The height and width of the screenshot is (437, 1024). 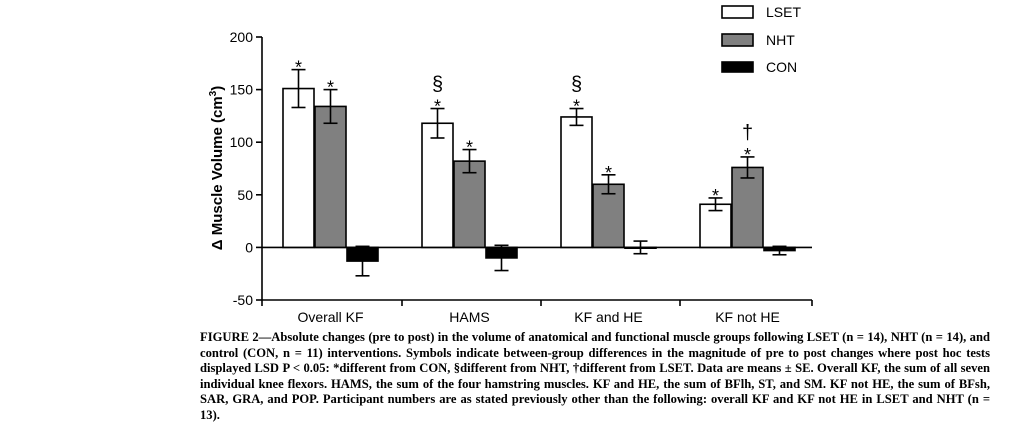 What do you see at coordinates (747, 317) in the screenshot?
I see `x-category-label: KF not HE` at bounding box center [747, 317].